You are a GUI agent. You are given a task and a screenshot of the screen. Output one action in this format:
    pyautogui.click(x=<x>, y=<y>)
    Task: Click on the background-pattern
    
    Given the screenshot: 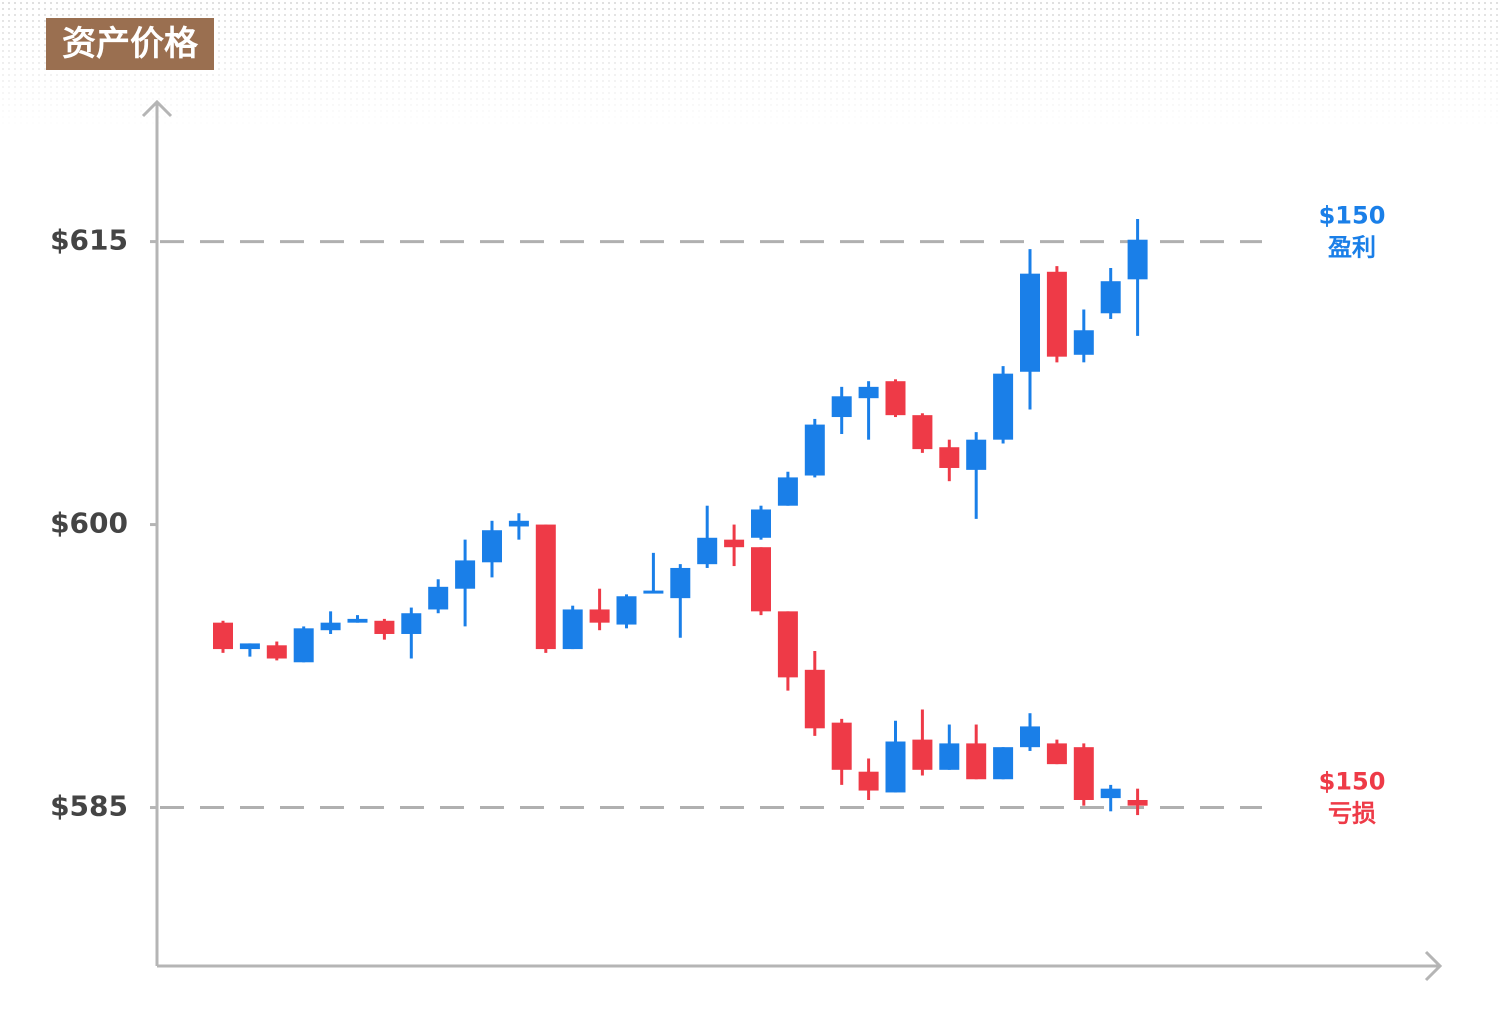 What is the action you would take?
    pyautogui.click(x=750, y=65)
    